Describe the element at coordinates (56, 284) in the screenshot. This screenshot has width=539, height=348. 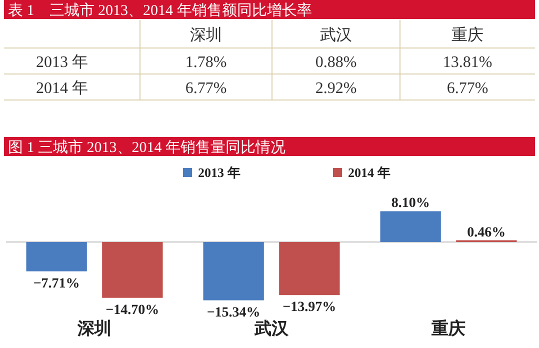
I see `data-label: −7.71%` at that location.